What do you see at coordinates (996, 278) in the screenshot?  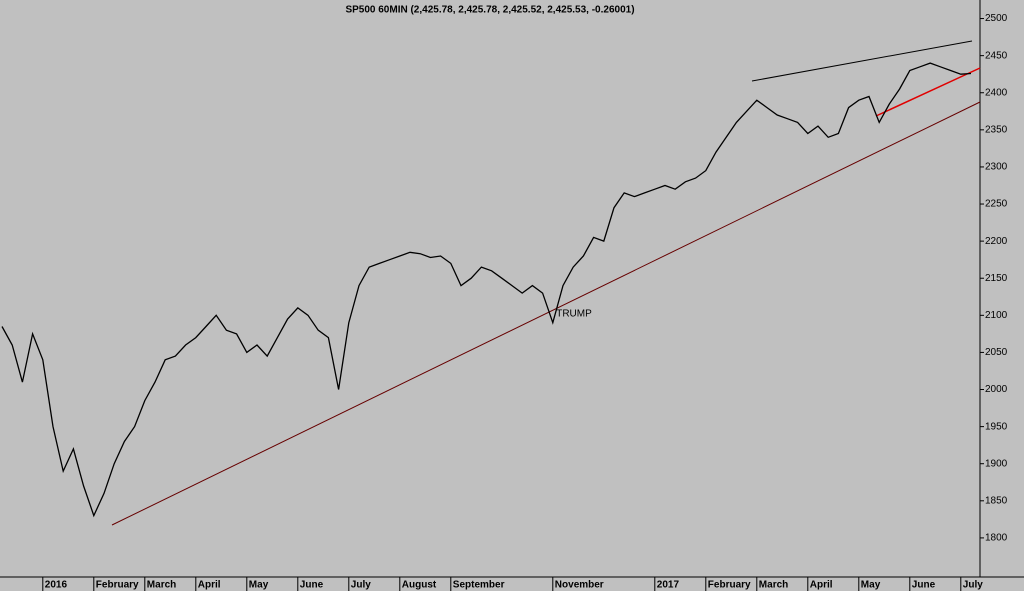 I see `y-tick-label: 2150` at bounding box center [996, 278].